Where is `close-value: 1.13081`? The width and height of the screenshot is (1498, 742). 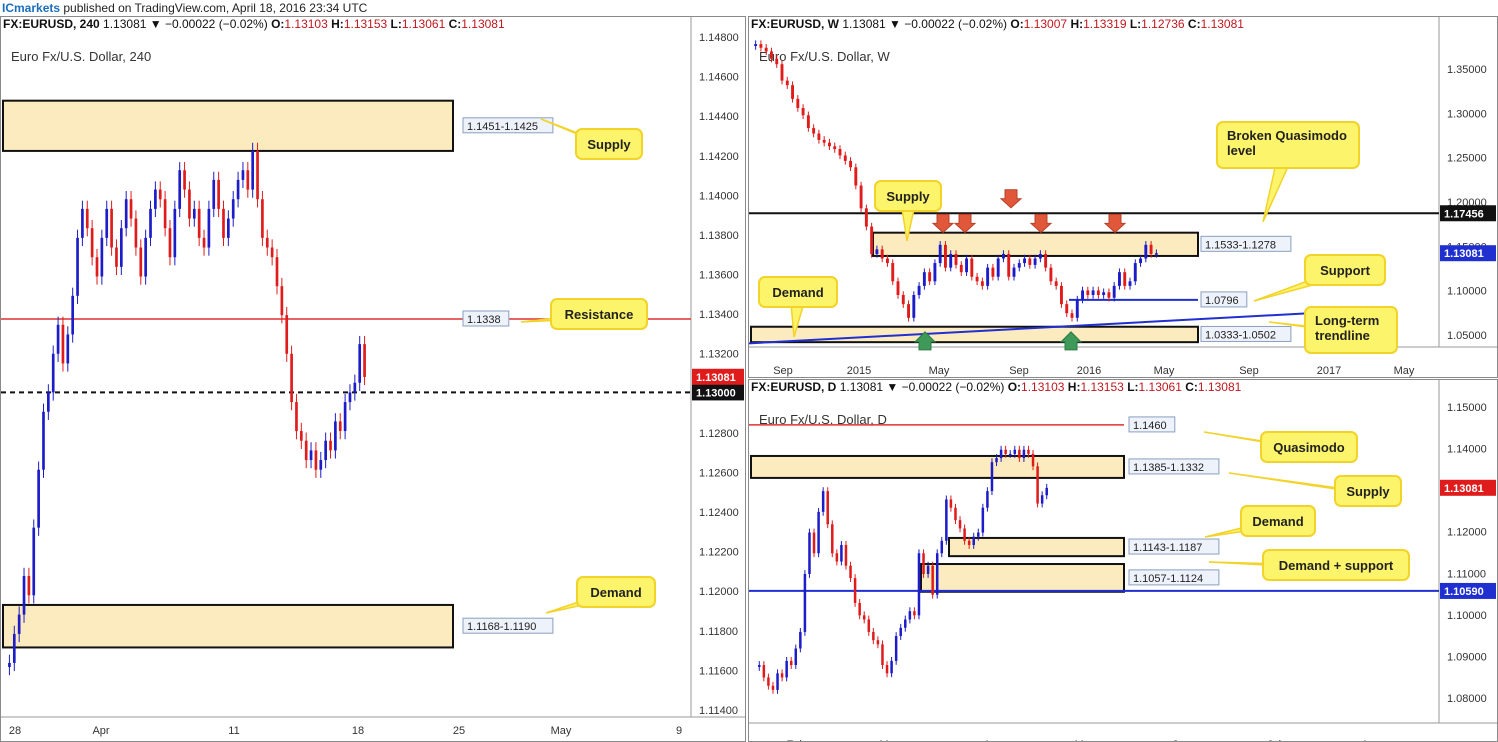
close-value: 1.13081 is located at coordinates (1219, 387).